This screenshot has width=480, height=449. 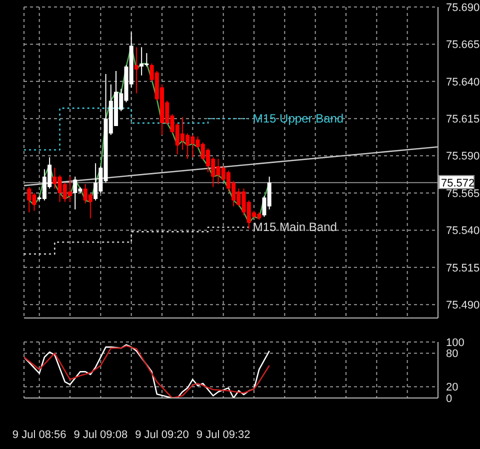 What do you see at coordinates (101, 434) in the screenshot?
I see `x-tick-label: 9 Jul 09:08` at bounding box center [101, 434].